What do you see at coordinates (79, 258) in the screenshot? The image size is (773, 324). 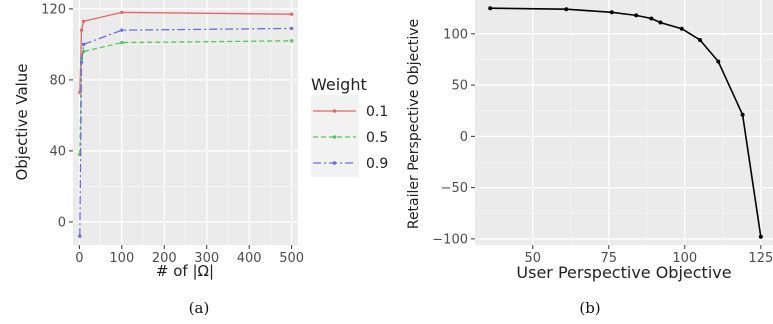 I see `a-x-tick-label: 0` at bounding box center [79, 258].